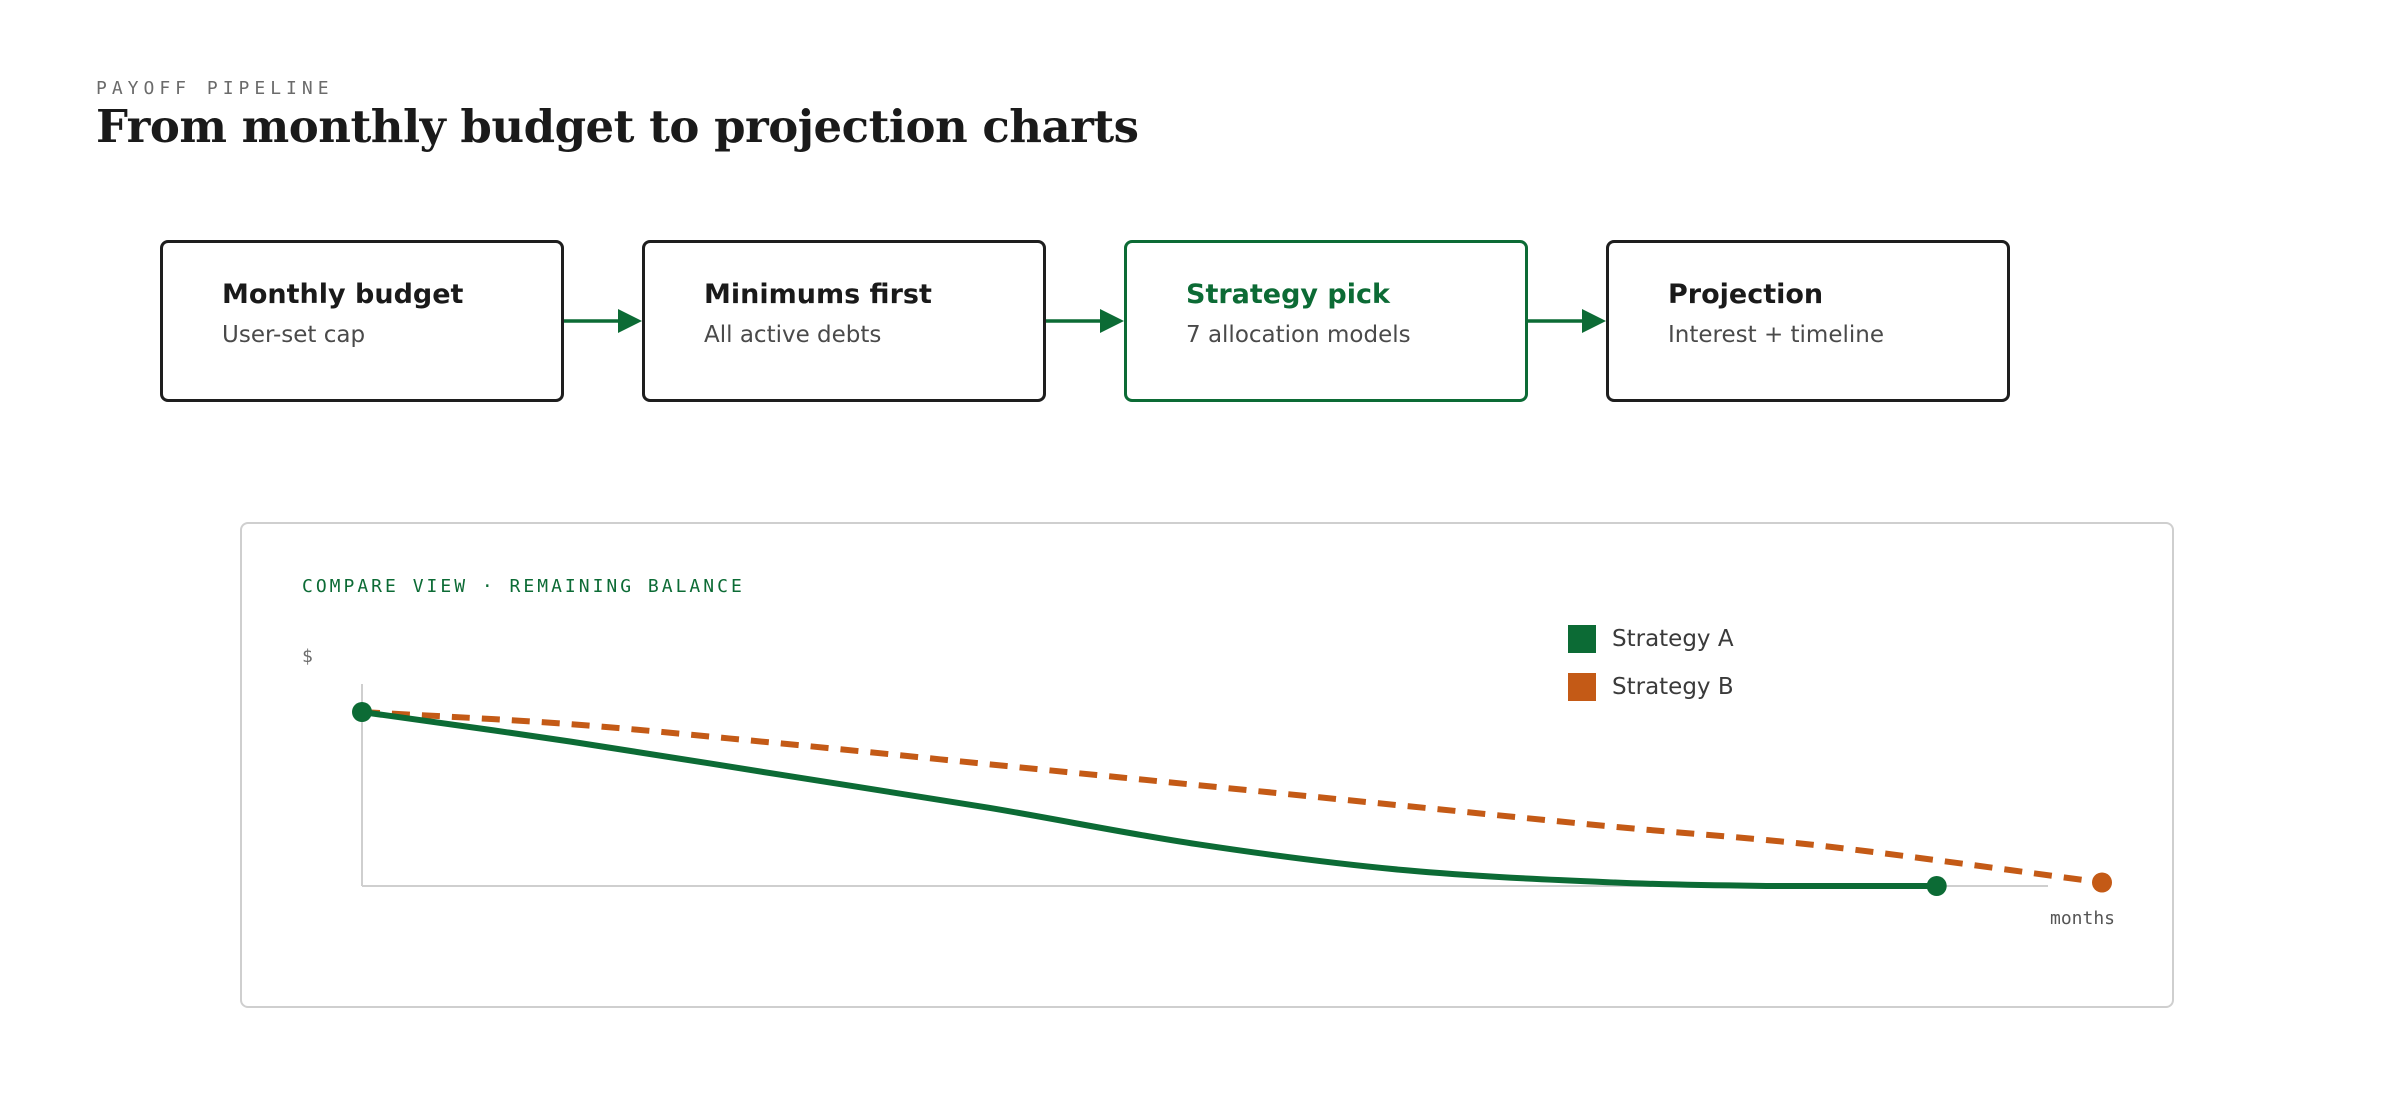  I want to click on strategy-b-end-point, so click(2102, 882).